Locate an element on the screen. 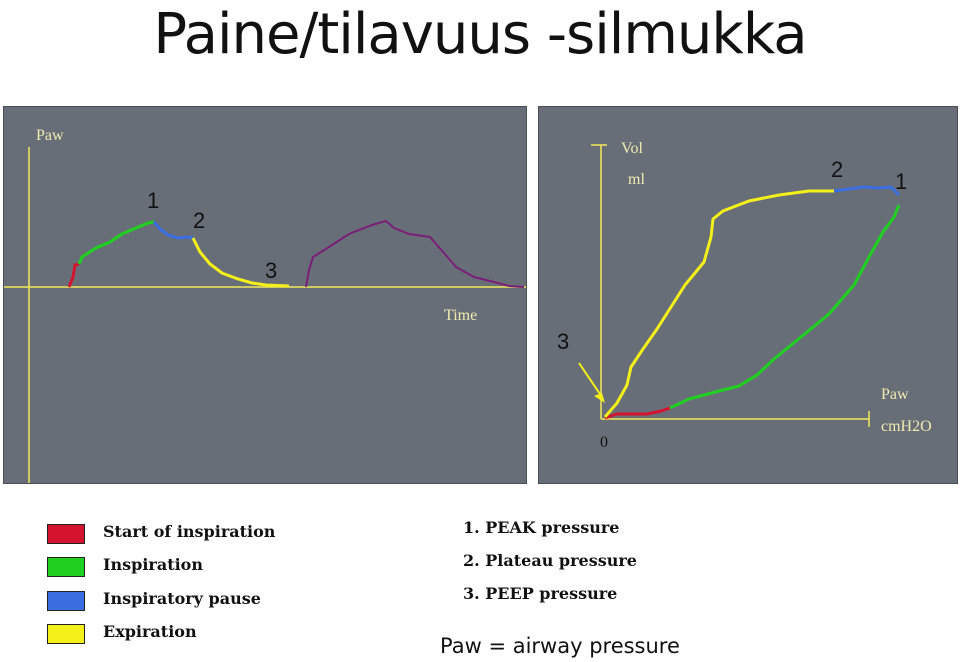 This screenshot has height=662, width=960. footnote: Paw = airway pressure is located at coordinates (560, 646).